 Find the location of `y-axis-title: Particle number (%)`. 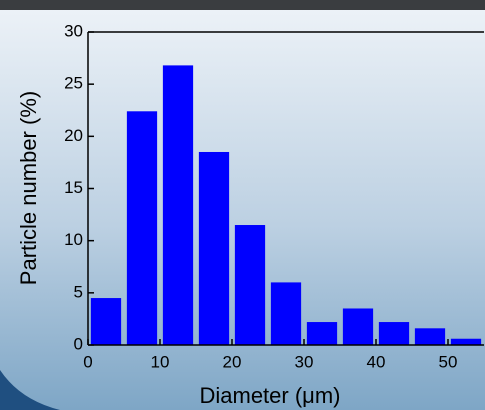

y-axis-title: Particle number (%) is located at coordinates (28, 188).